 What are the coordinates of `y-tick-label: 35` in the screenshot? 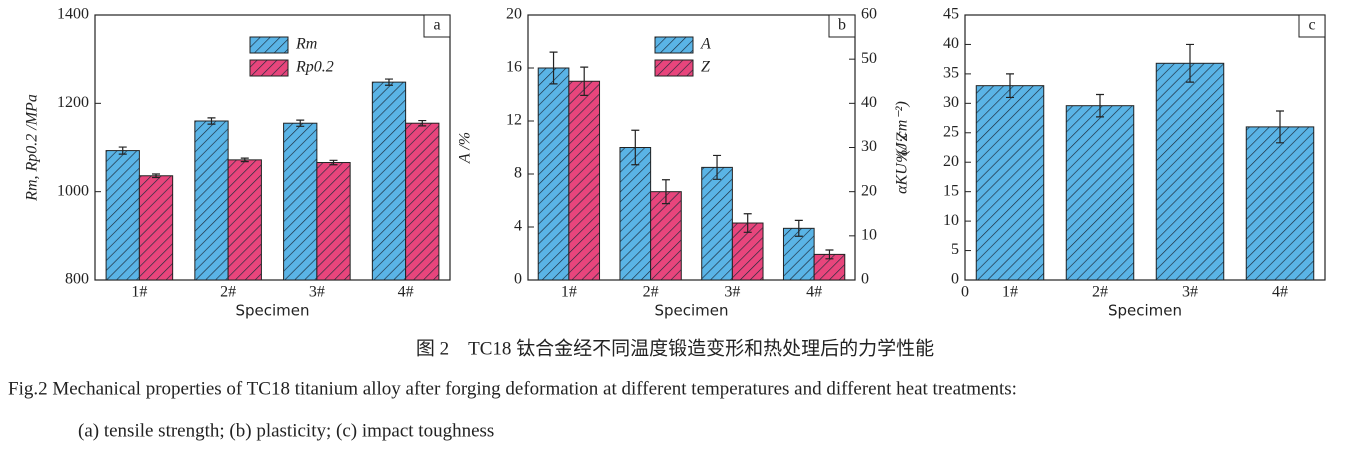 It's located at (951, 73).